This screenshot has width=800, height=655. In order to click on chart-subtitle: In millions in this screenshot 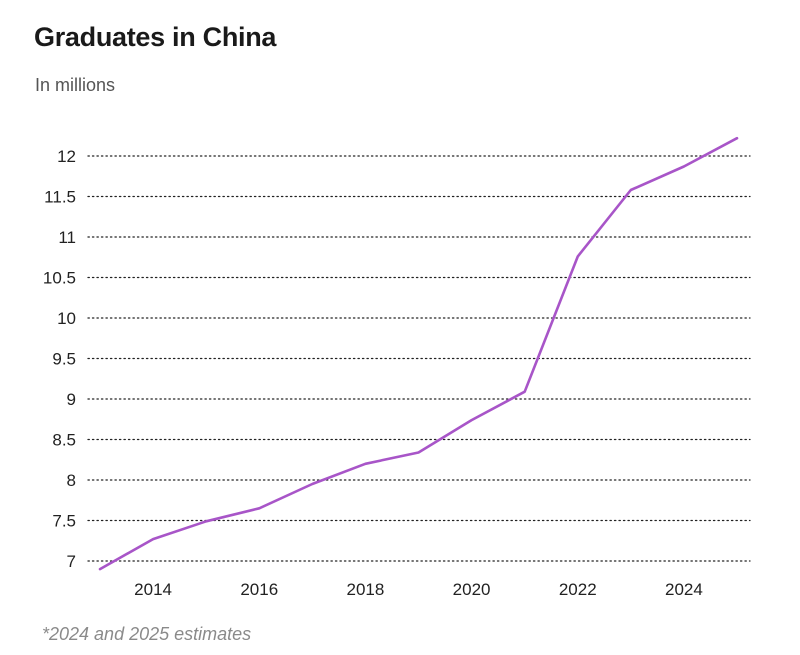, I will do `click(75, 85)`.